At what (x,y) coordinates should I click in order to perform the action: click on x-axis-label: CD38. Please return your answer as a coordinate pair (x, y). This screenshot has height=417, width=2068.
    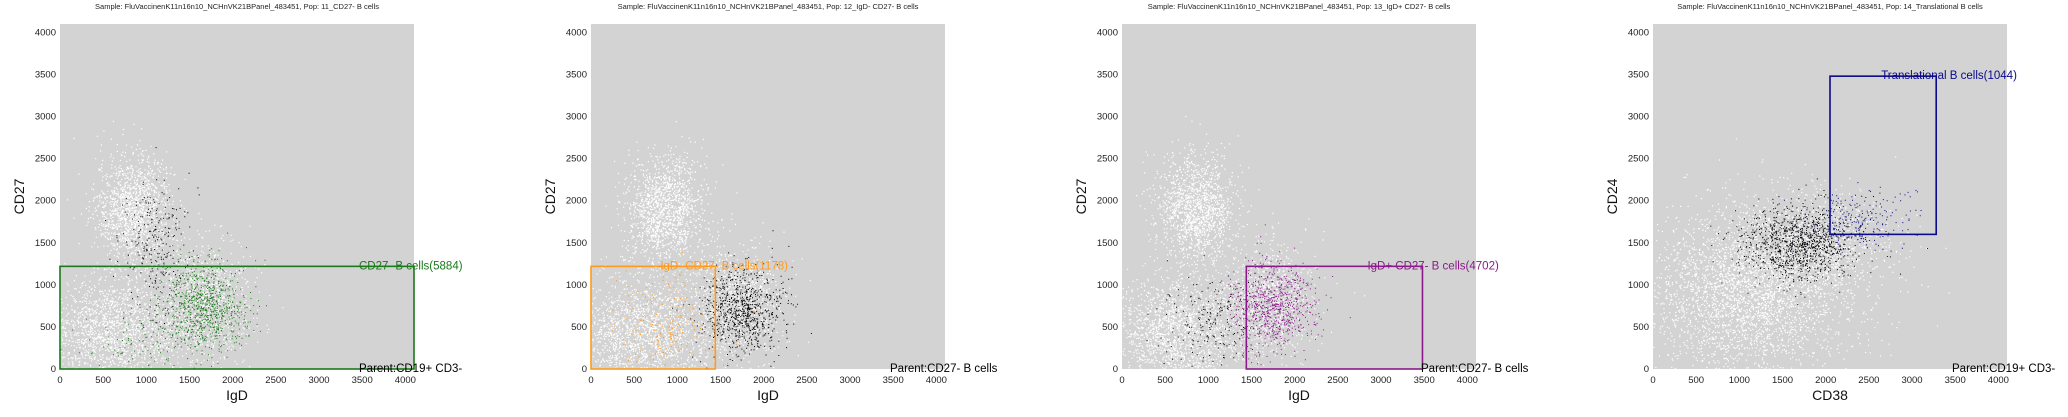
    Looking at the image, I should click on (1830, 395).